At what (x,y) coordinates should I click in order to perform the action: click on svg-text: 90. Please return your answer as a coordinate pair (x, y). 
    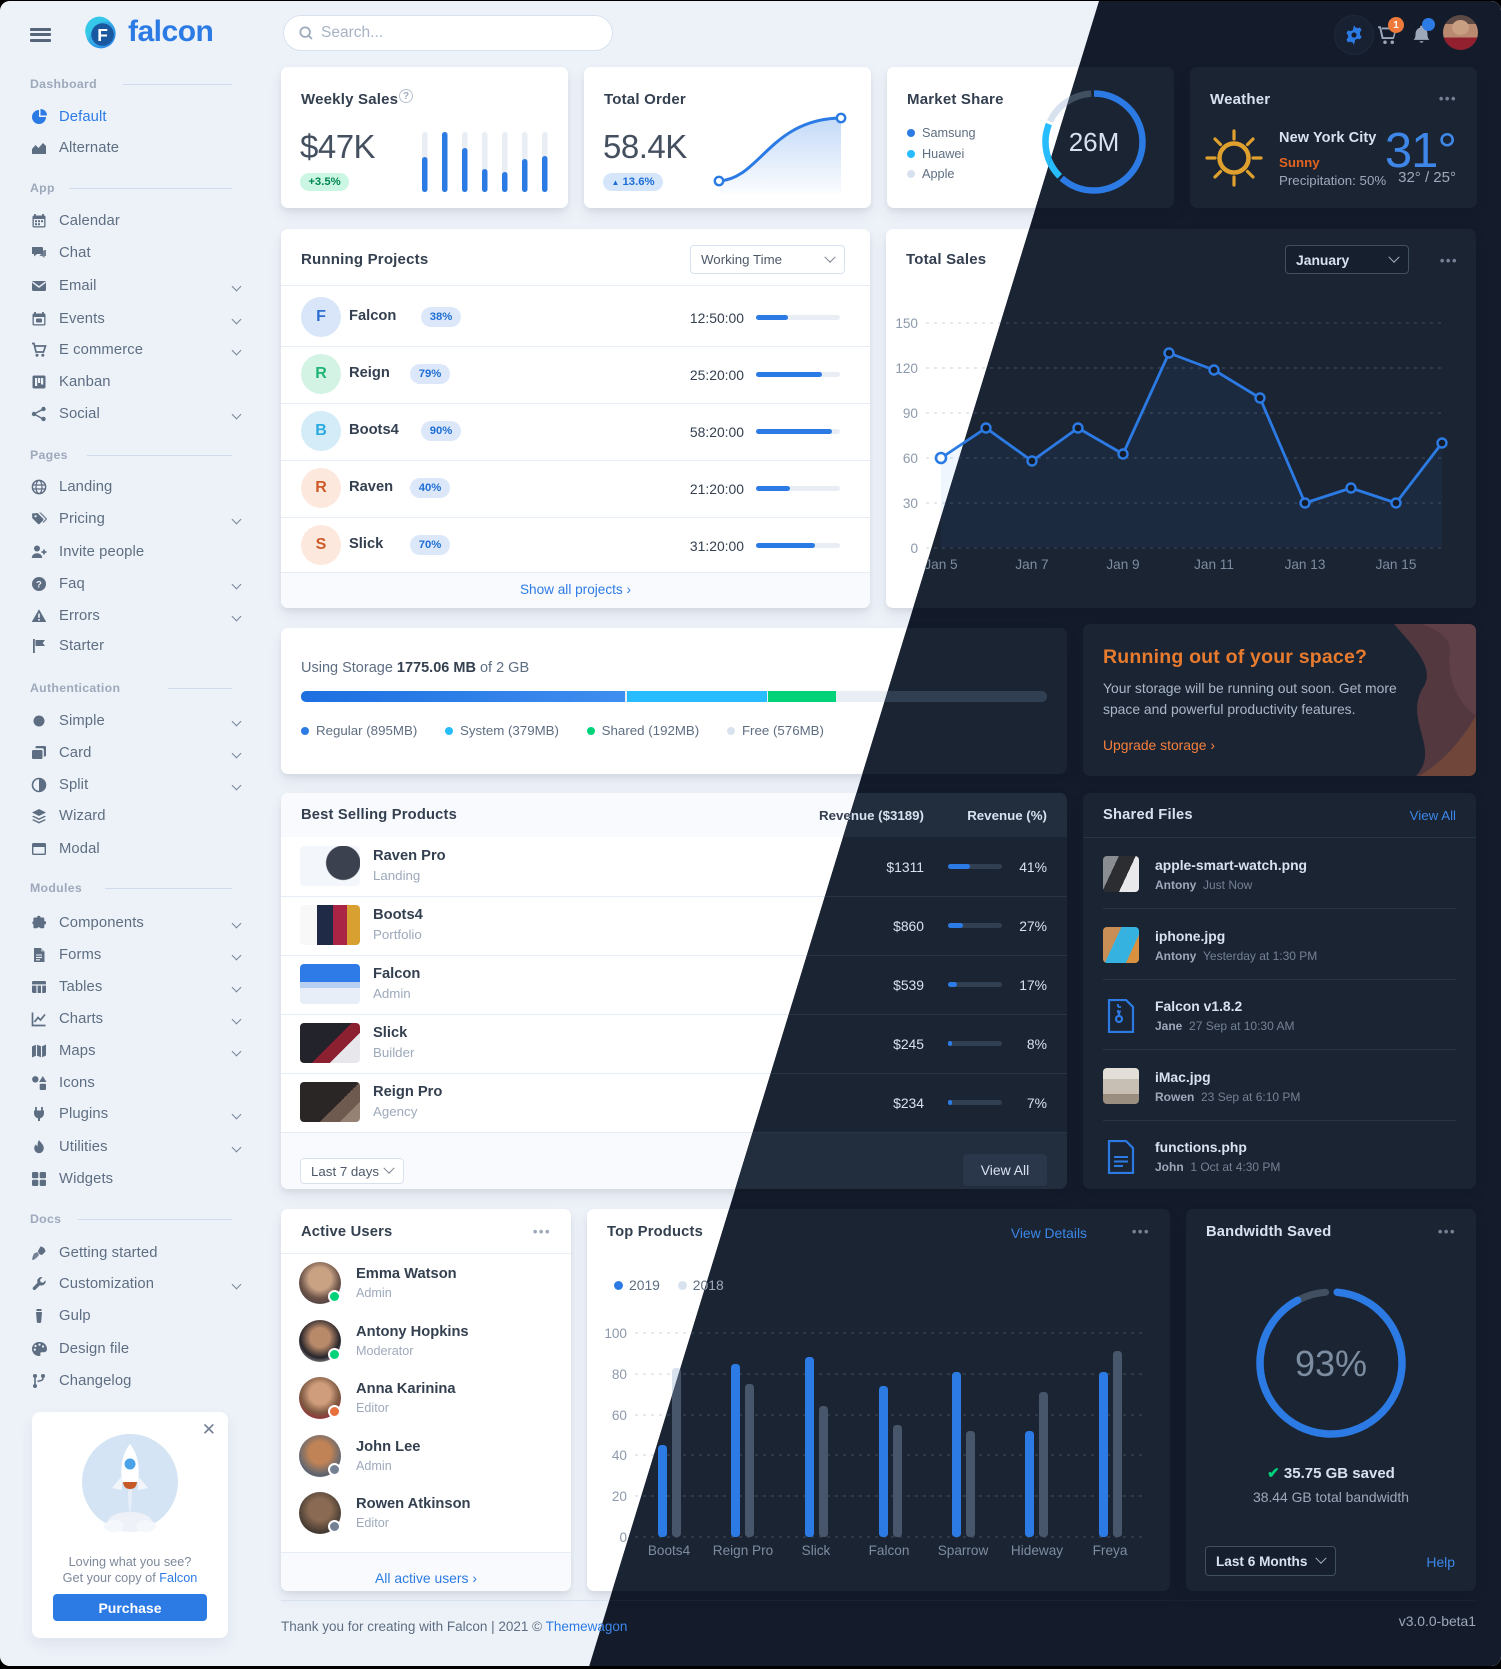
    Looking at the image, I should click on (911, 413).